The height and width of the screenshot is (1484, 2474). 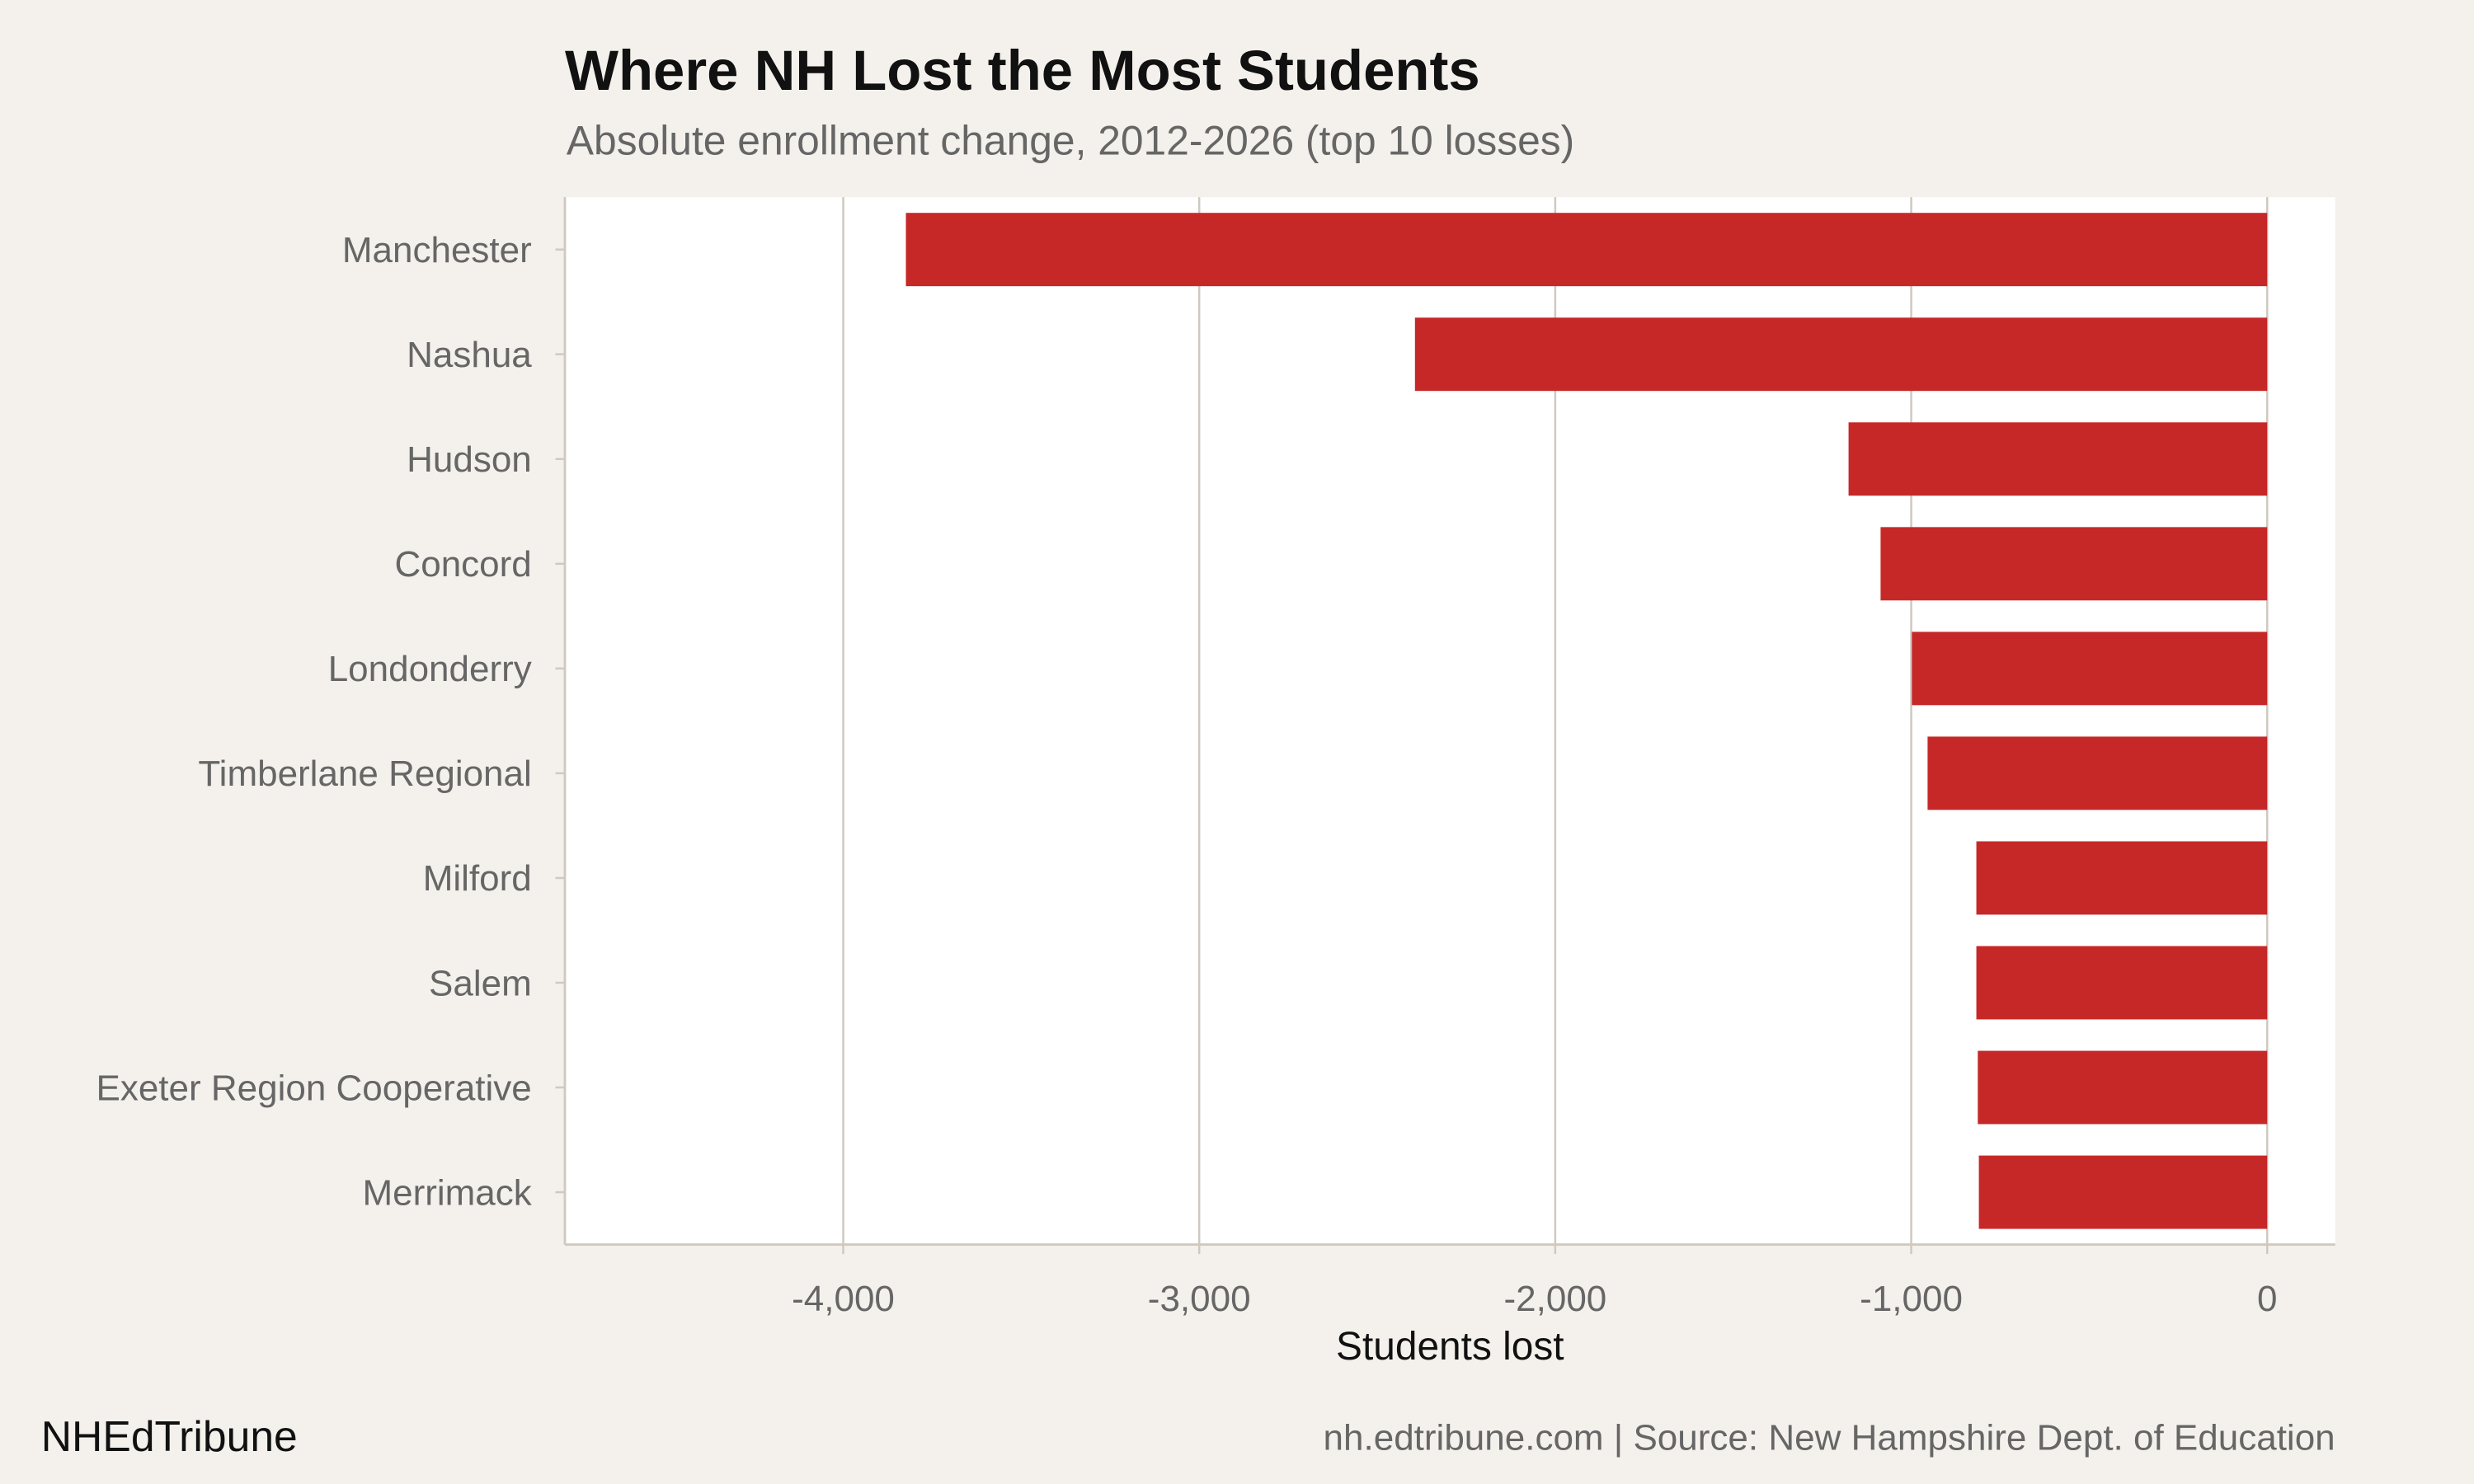 What do you see at coordinates (364, 774) in the screenshot?
I see `y-tick-label: Timberlane Regional` at bounding box center [364, 774].